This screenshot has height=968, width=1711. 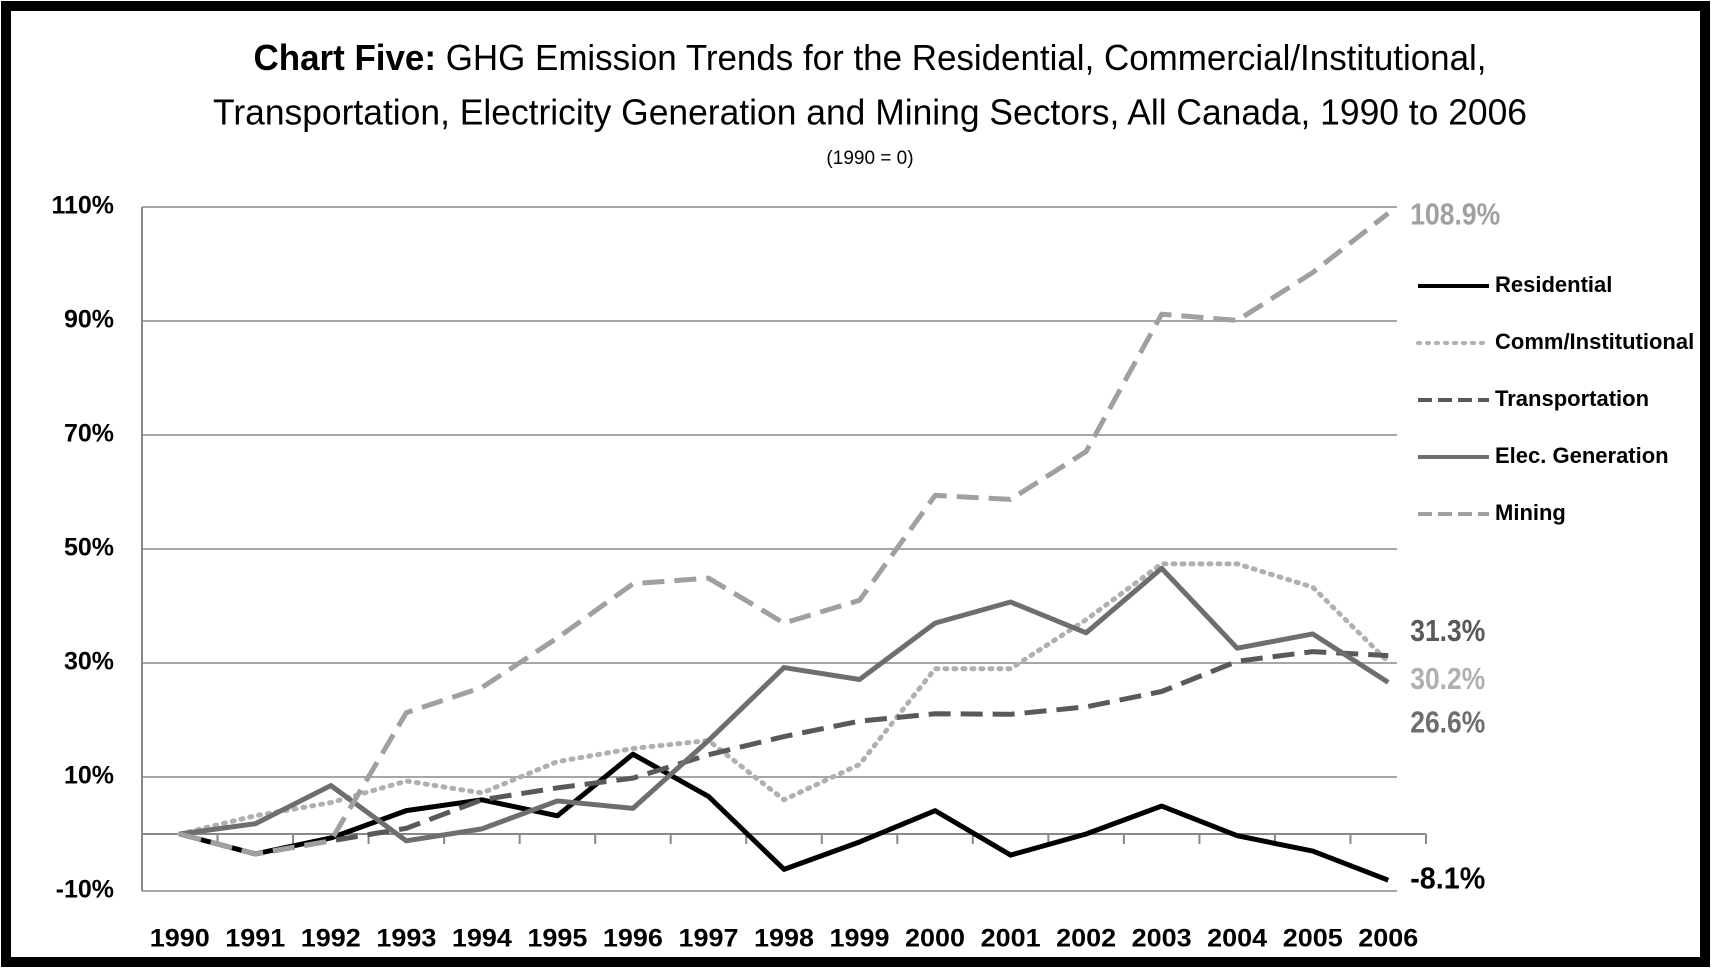 What do you see at coordinates (1553, 284) in the screenshot?
I see `legend-label: Residential` at bounding box center [1553, 284].